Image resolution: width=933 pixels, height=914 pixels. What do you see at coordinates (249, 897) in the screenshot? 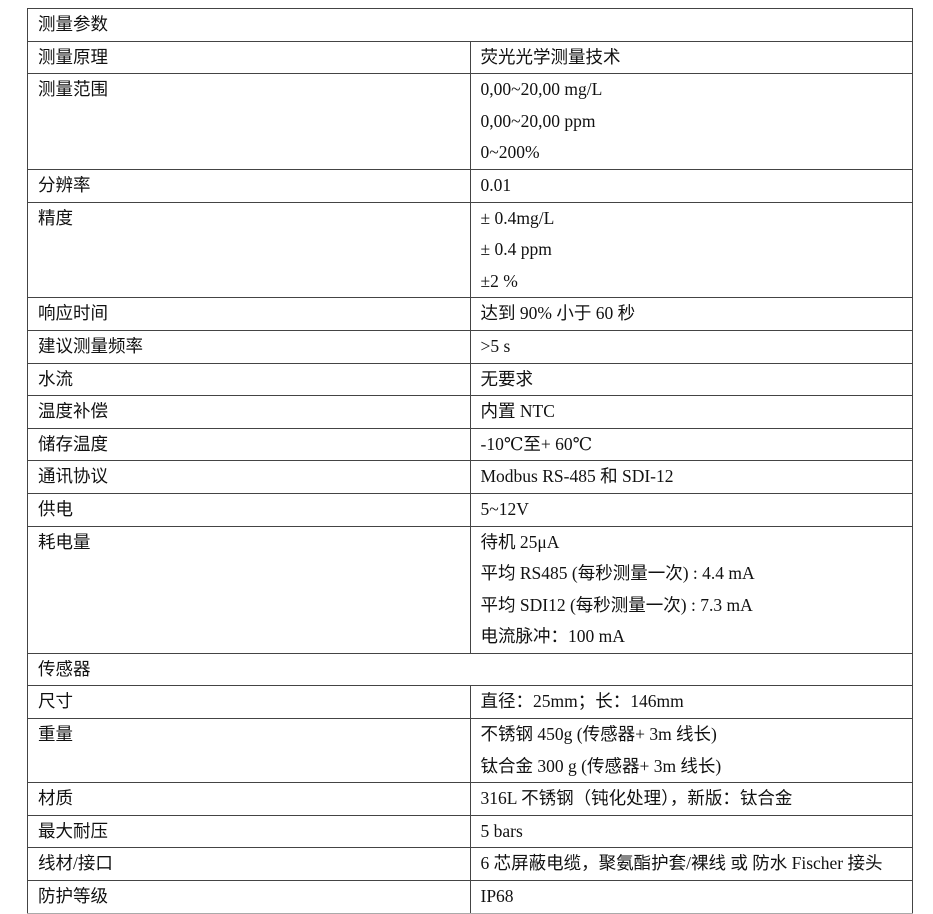
I see `row-label: 防护等级` at bounding box center [249, 897].